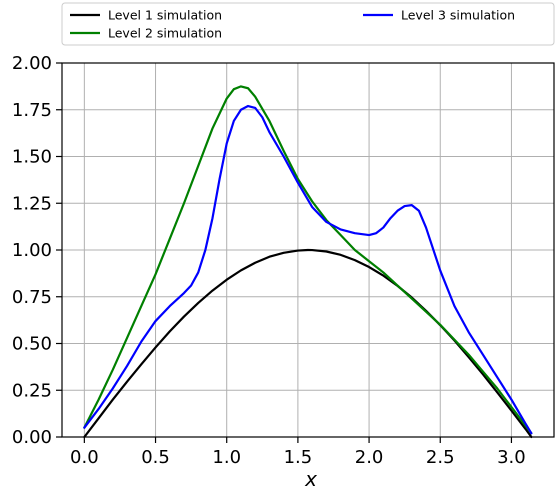 The width and height of the screenshot is (556, 494). What do you see at coordinates (458, 15) in the screenshot?
I see `legend-label-level-3: Level 3 simulation` at bounding box center [458, 15].